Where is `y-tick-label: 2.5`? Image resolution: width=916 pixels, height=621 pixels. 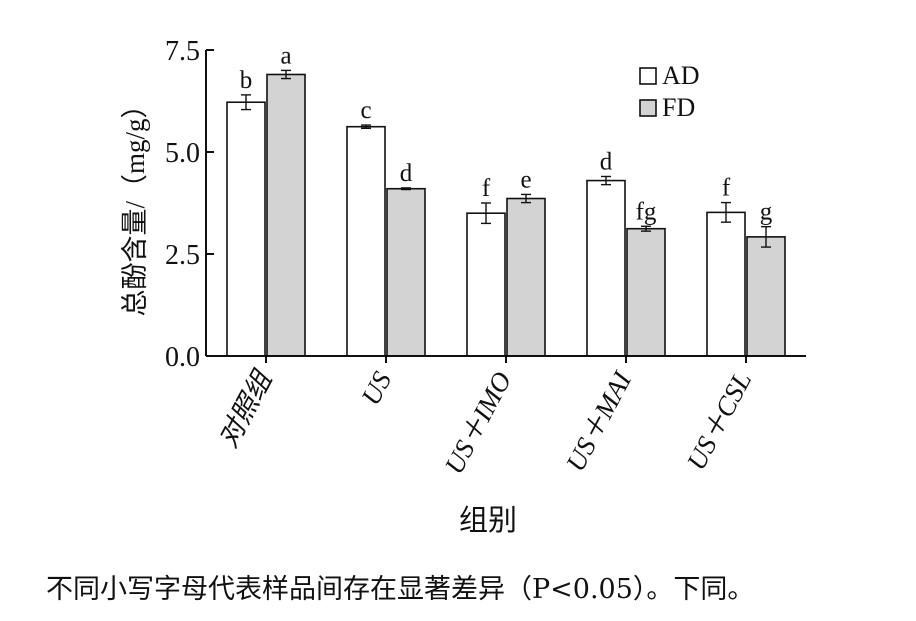 y-tick-label: 2.5 is located at coordinates (182, 255).